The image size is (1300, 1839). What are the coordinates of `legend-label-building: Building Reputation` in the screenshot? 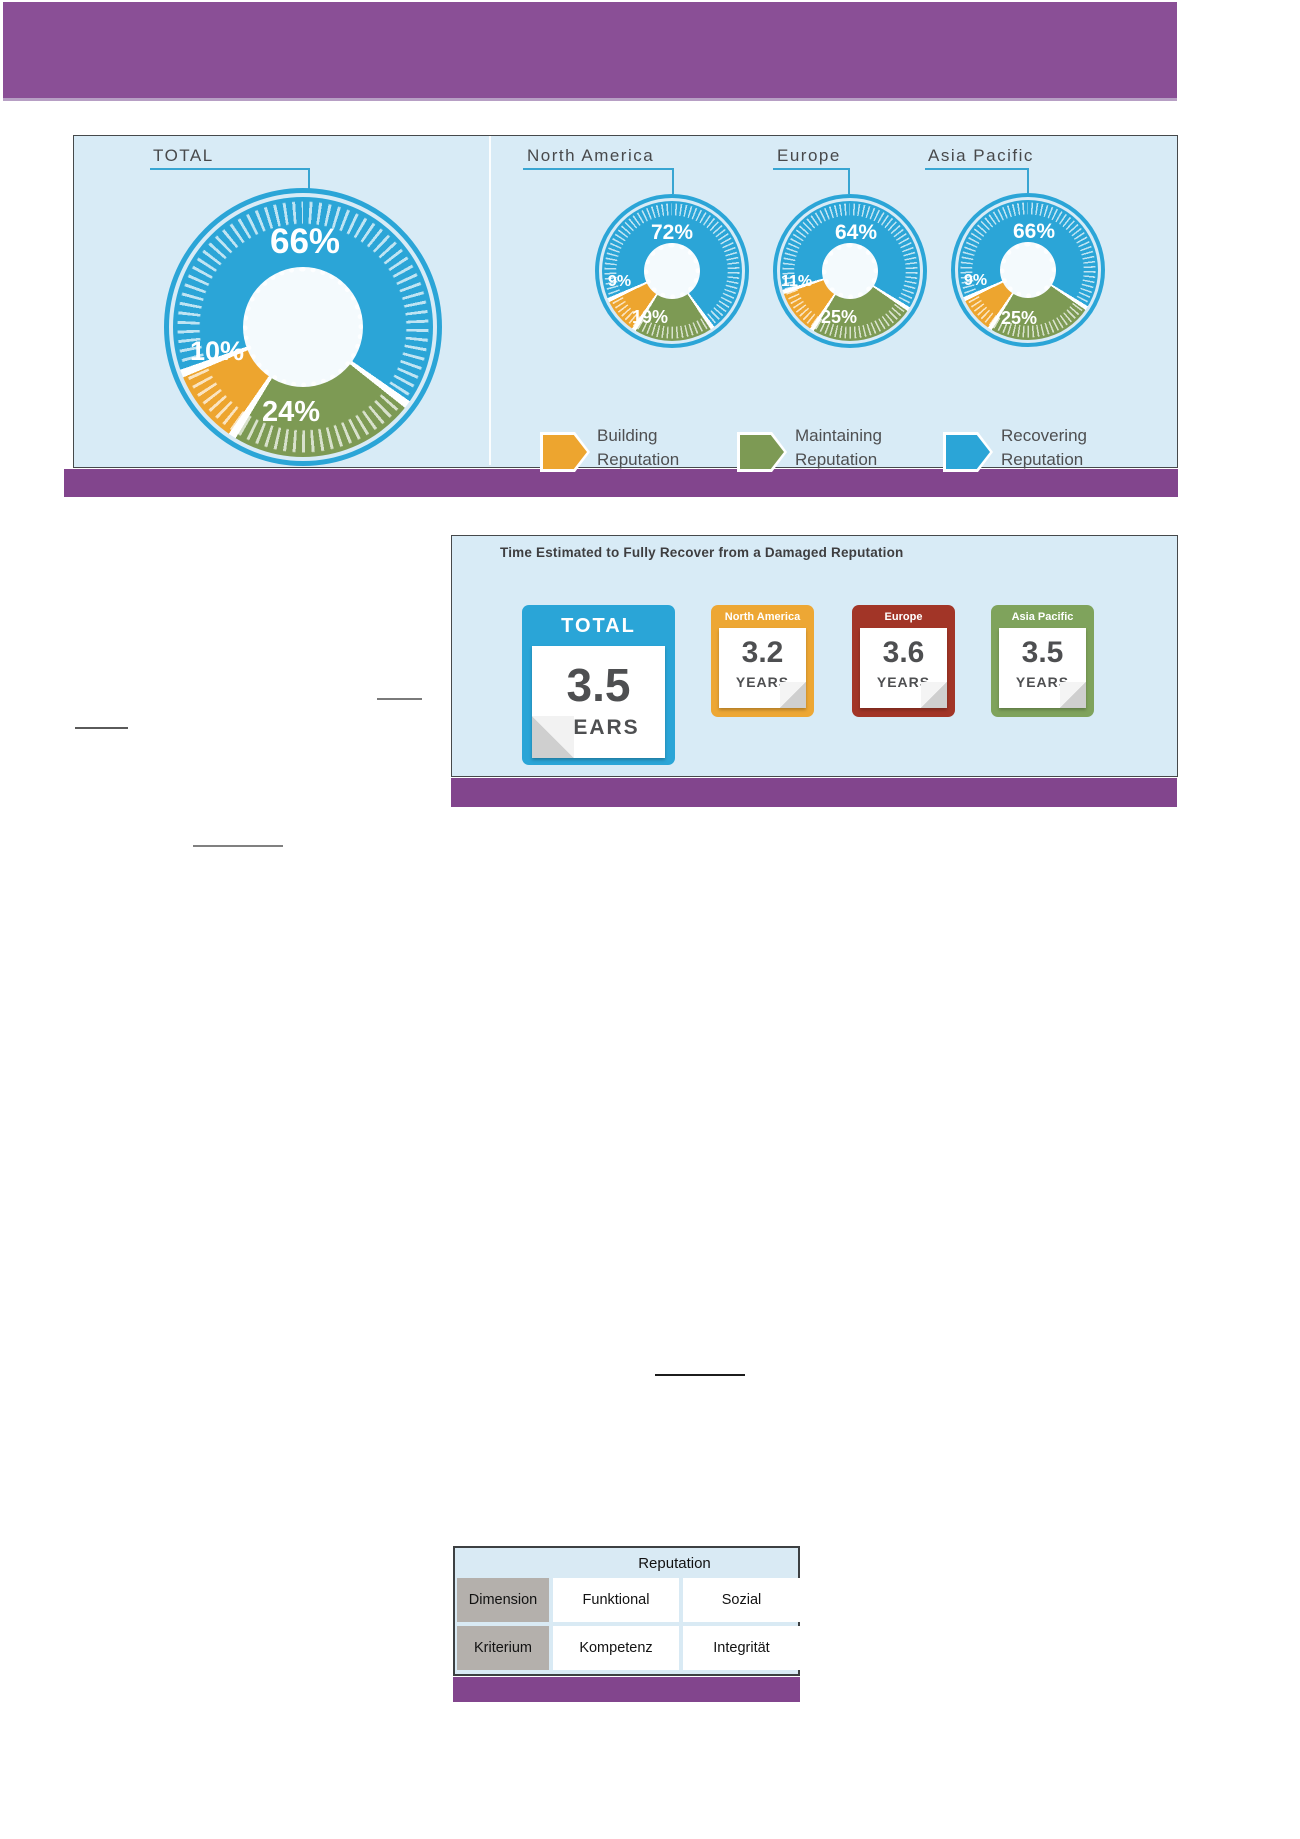 It's located at (638, 448).